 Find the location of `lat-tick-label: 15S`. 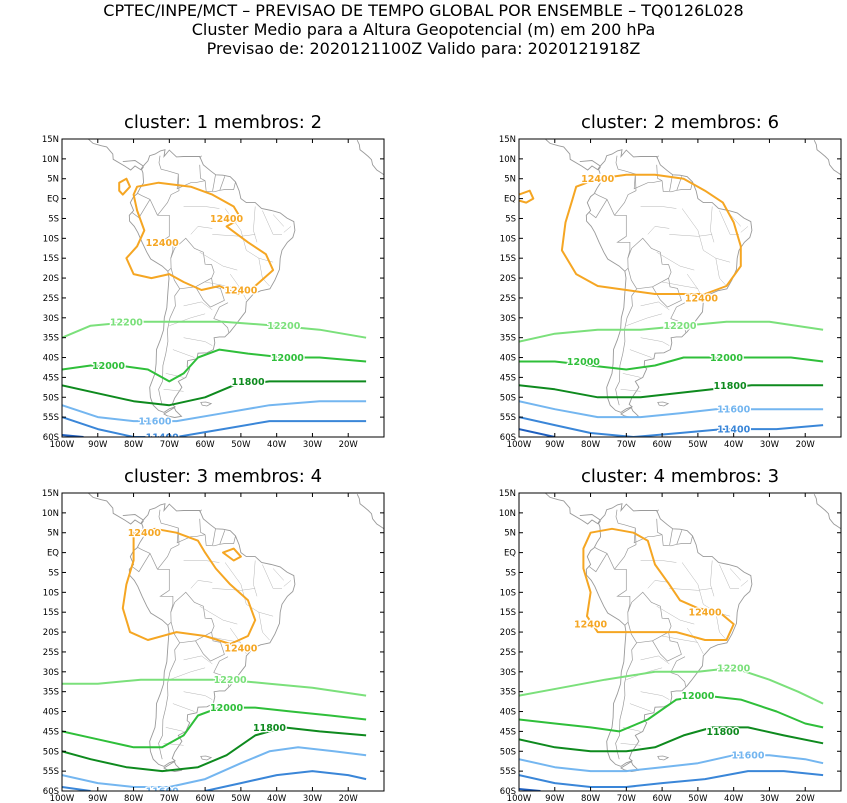

lat-tick-label: 15S is located at coordinates (508, 259).